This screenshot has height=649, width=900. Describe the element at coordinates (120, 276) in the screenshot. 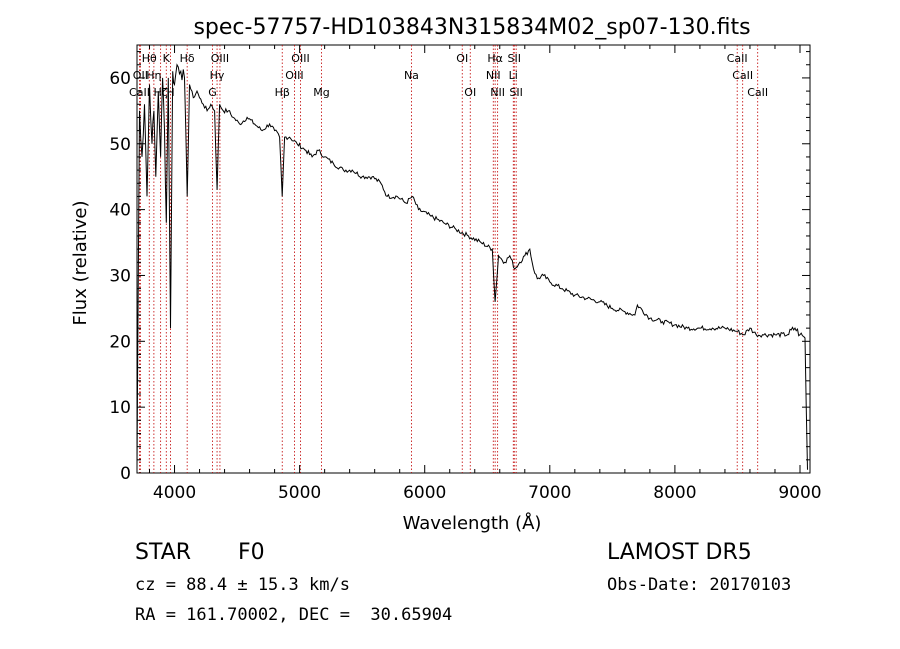

I see `y-tick-label: 30` at that location.